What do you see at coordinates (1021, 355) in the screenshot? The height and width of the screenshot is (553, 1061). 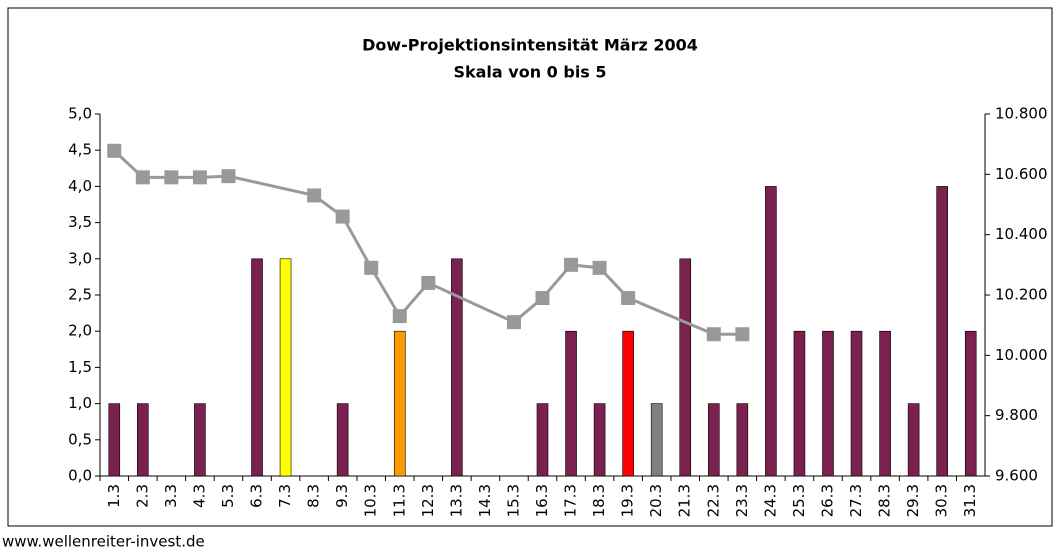 I see `y2-tick-label: 10.000` at bounding box center [1021, 355].